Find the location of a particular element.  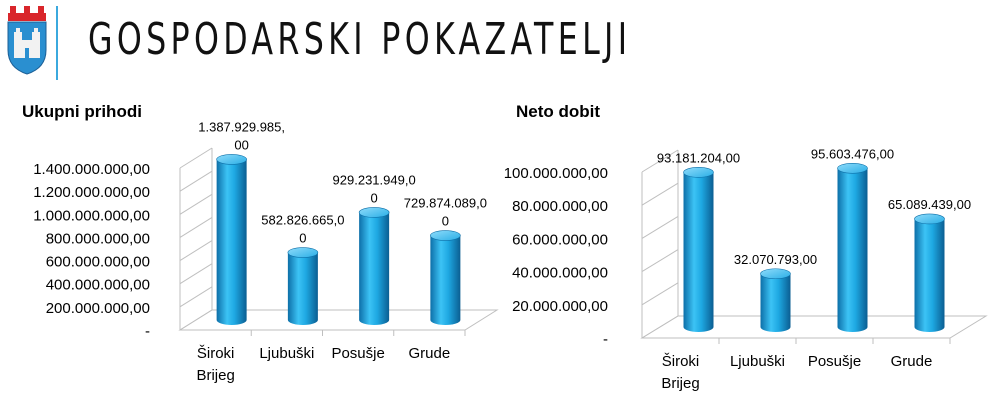

y-tick-label: 800.000.000,00 is located at coordinates (98, 238).